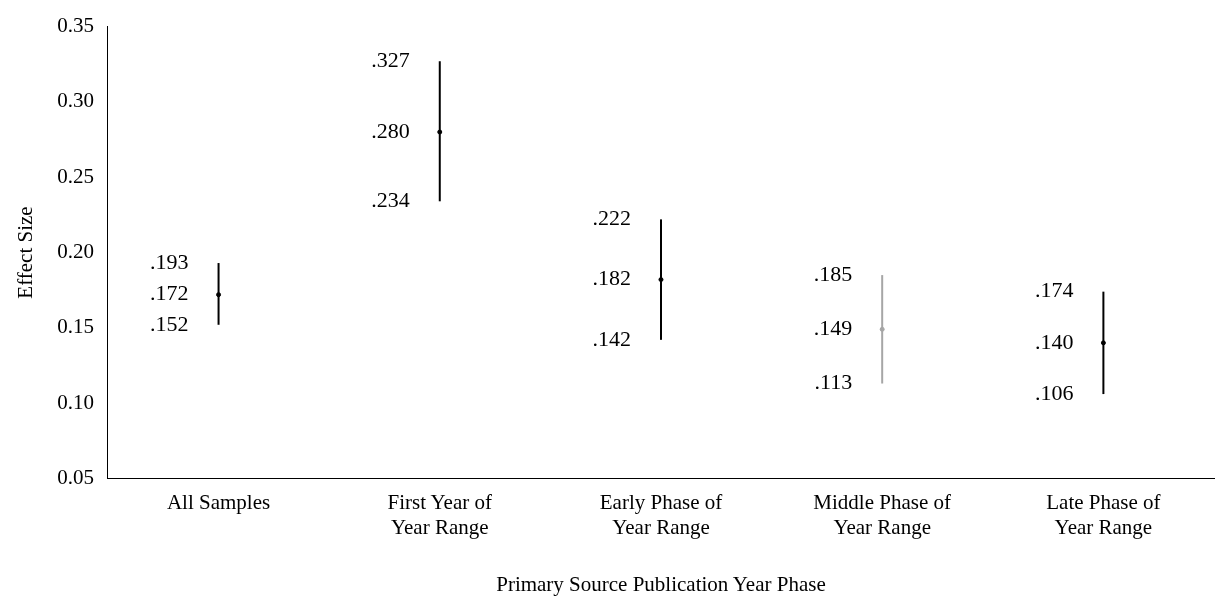 This screenshot has width=1224, height=610. Describe the element at coordinates (390, 130) in the screenshot. I see `data-label: .280` at that location.